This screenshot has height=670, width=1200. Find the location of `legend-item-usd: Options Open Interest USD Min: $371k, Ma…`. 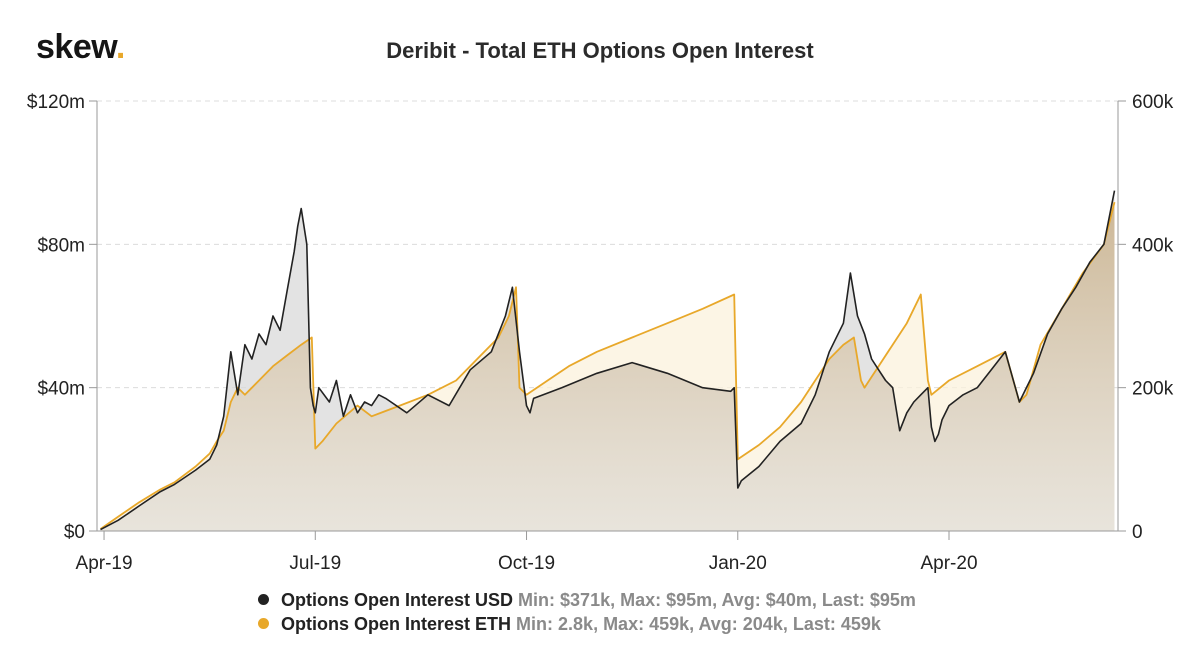

legend-item-usd: Options Open Interest USD Min: $371k, Ma… is located at coordinates (688, 600).